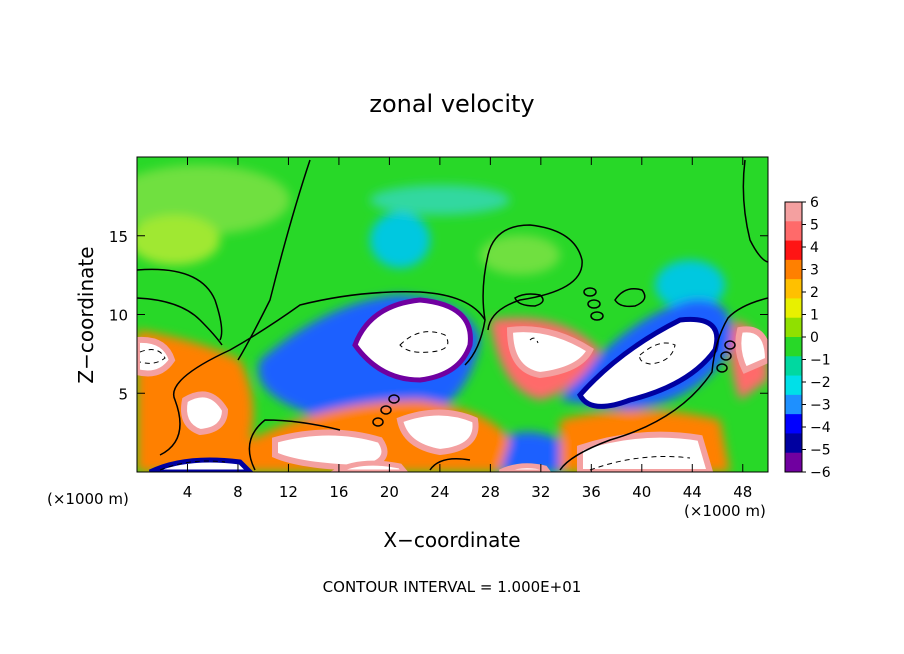  I want to click on colorbar-label: 6, so click(814, 203).